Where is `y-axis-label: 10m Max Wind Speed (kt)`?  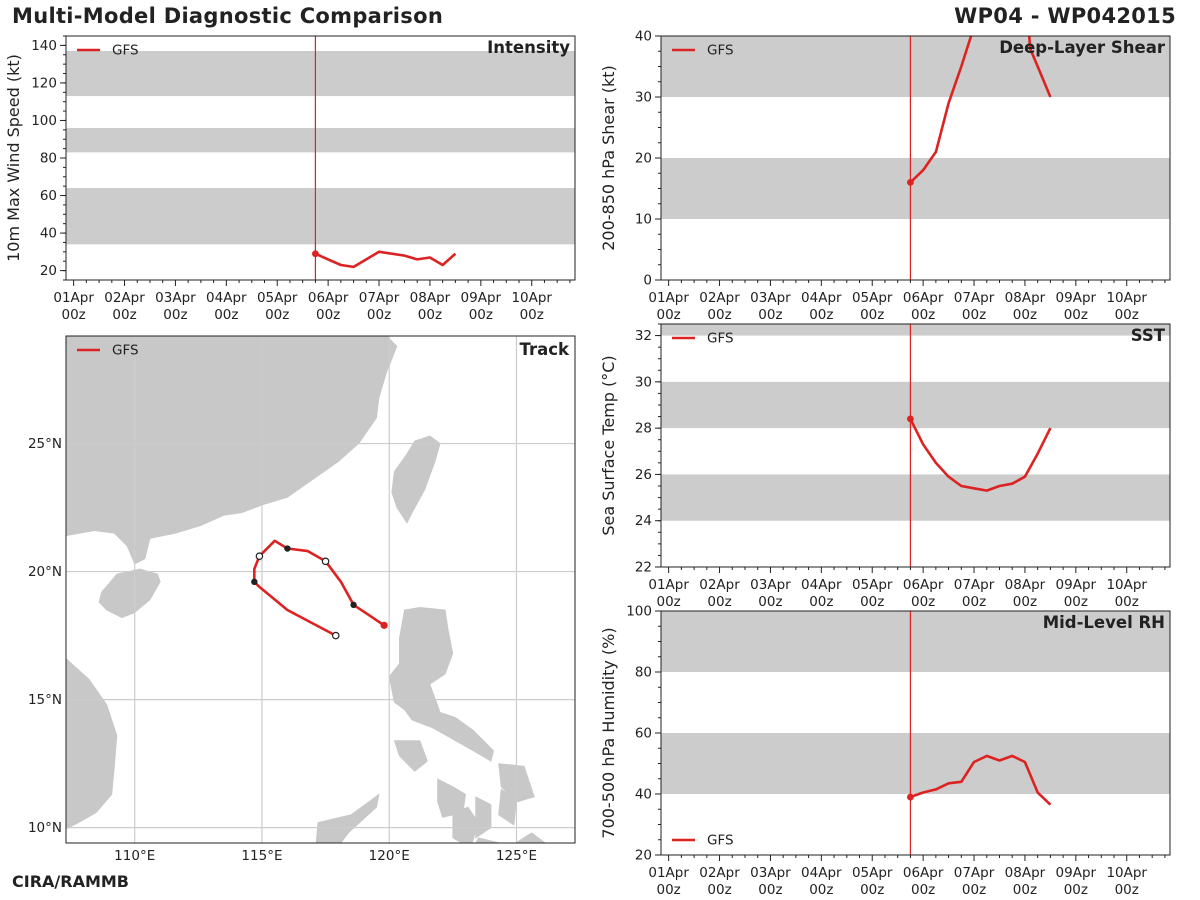
y-axis-label: 10m Max Wind Speed (kt) is located at coordinates (13, 158).